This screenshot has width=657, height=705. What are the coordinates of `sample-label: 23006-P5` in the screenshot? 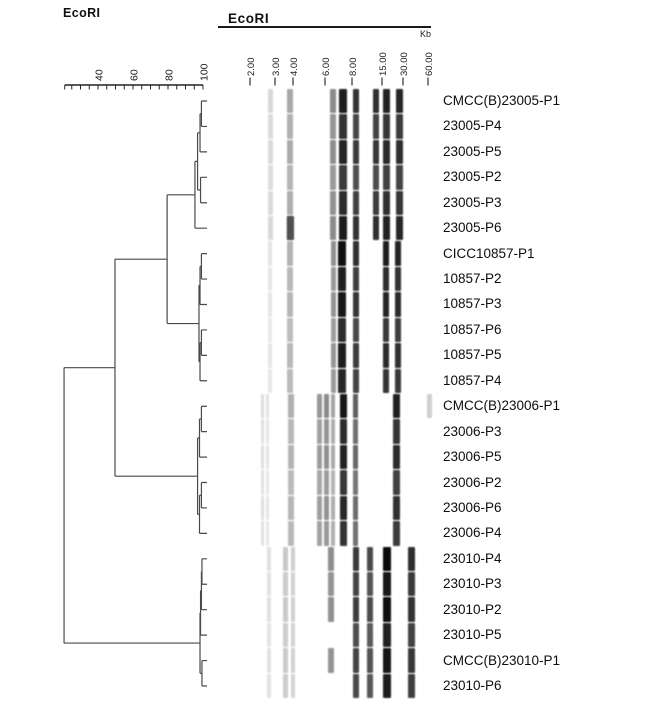 It's located at (472, 457).